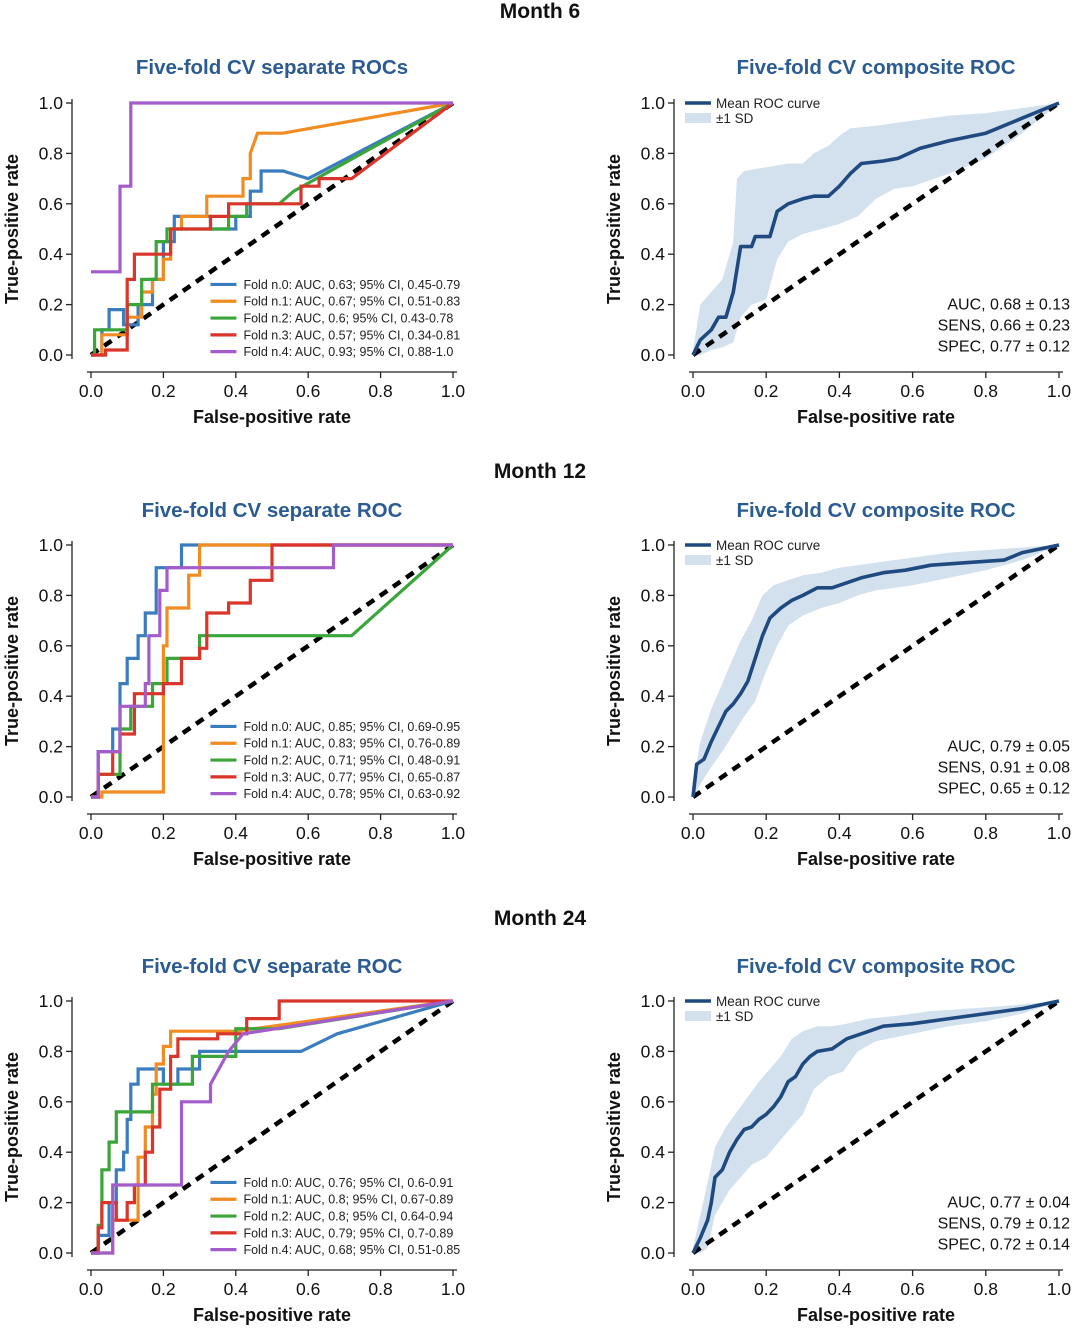  What do you see at coordinates (348, 319) in the screenshot?
I see `legend-label-fold-2: Fold n.2: AUC, 0.6; 95% CI, 0.43-0.78` at bounding box center [348, 319].